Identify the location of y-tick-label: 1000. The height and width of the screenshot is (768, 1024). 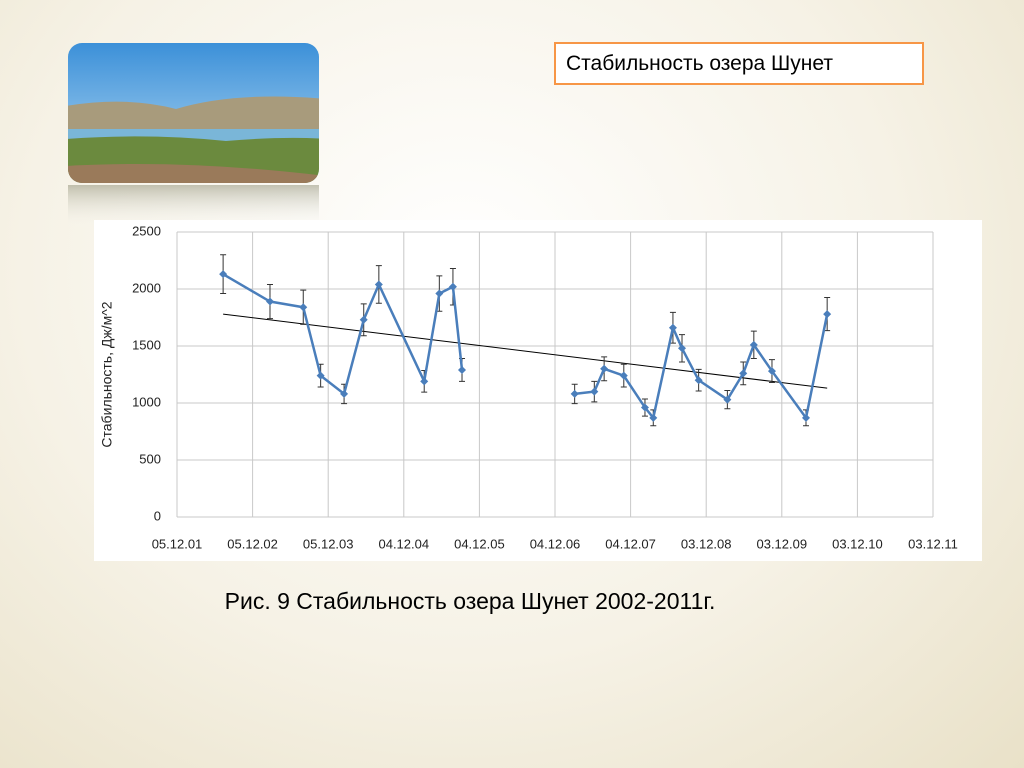
(146, 401).